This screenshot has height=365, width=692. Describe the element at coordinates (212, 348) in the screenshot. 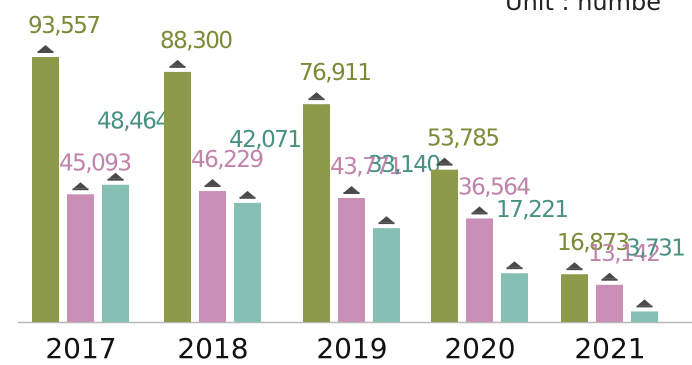

I see `tick-label-2018: 2018` at that location.